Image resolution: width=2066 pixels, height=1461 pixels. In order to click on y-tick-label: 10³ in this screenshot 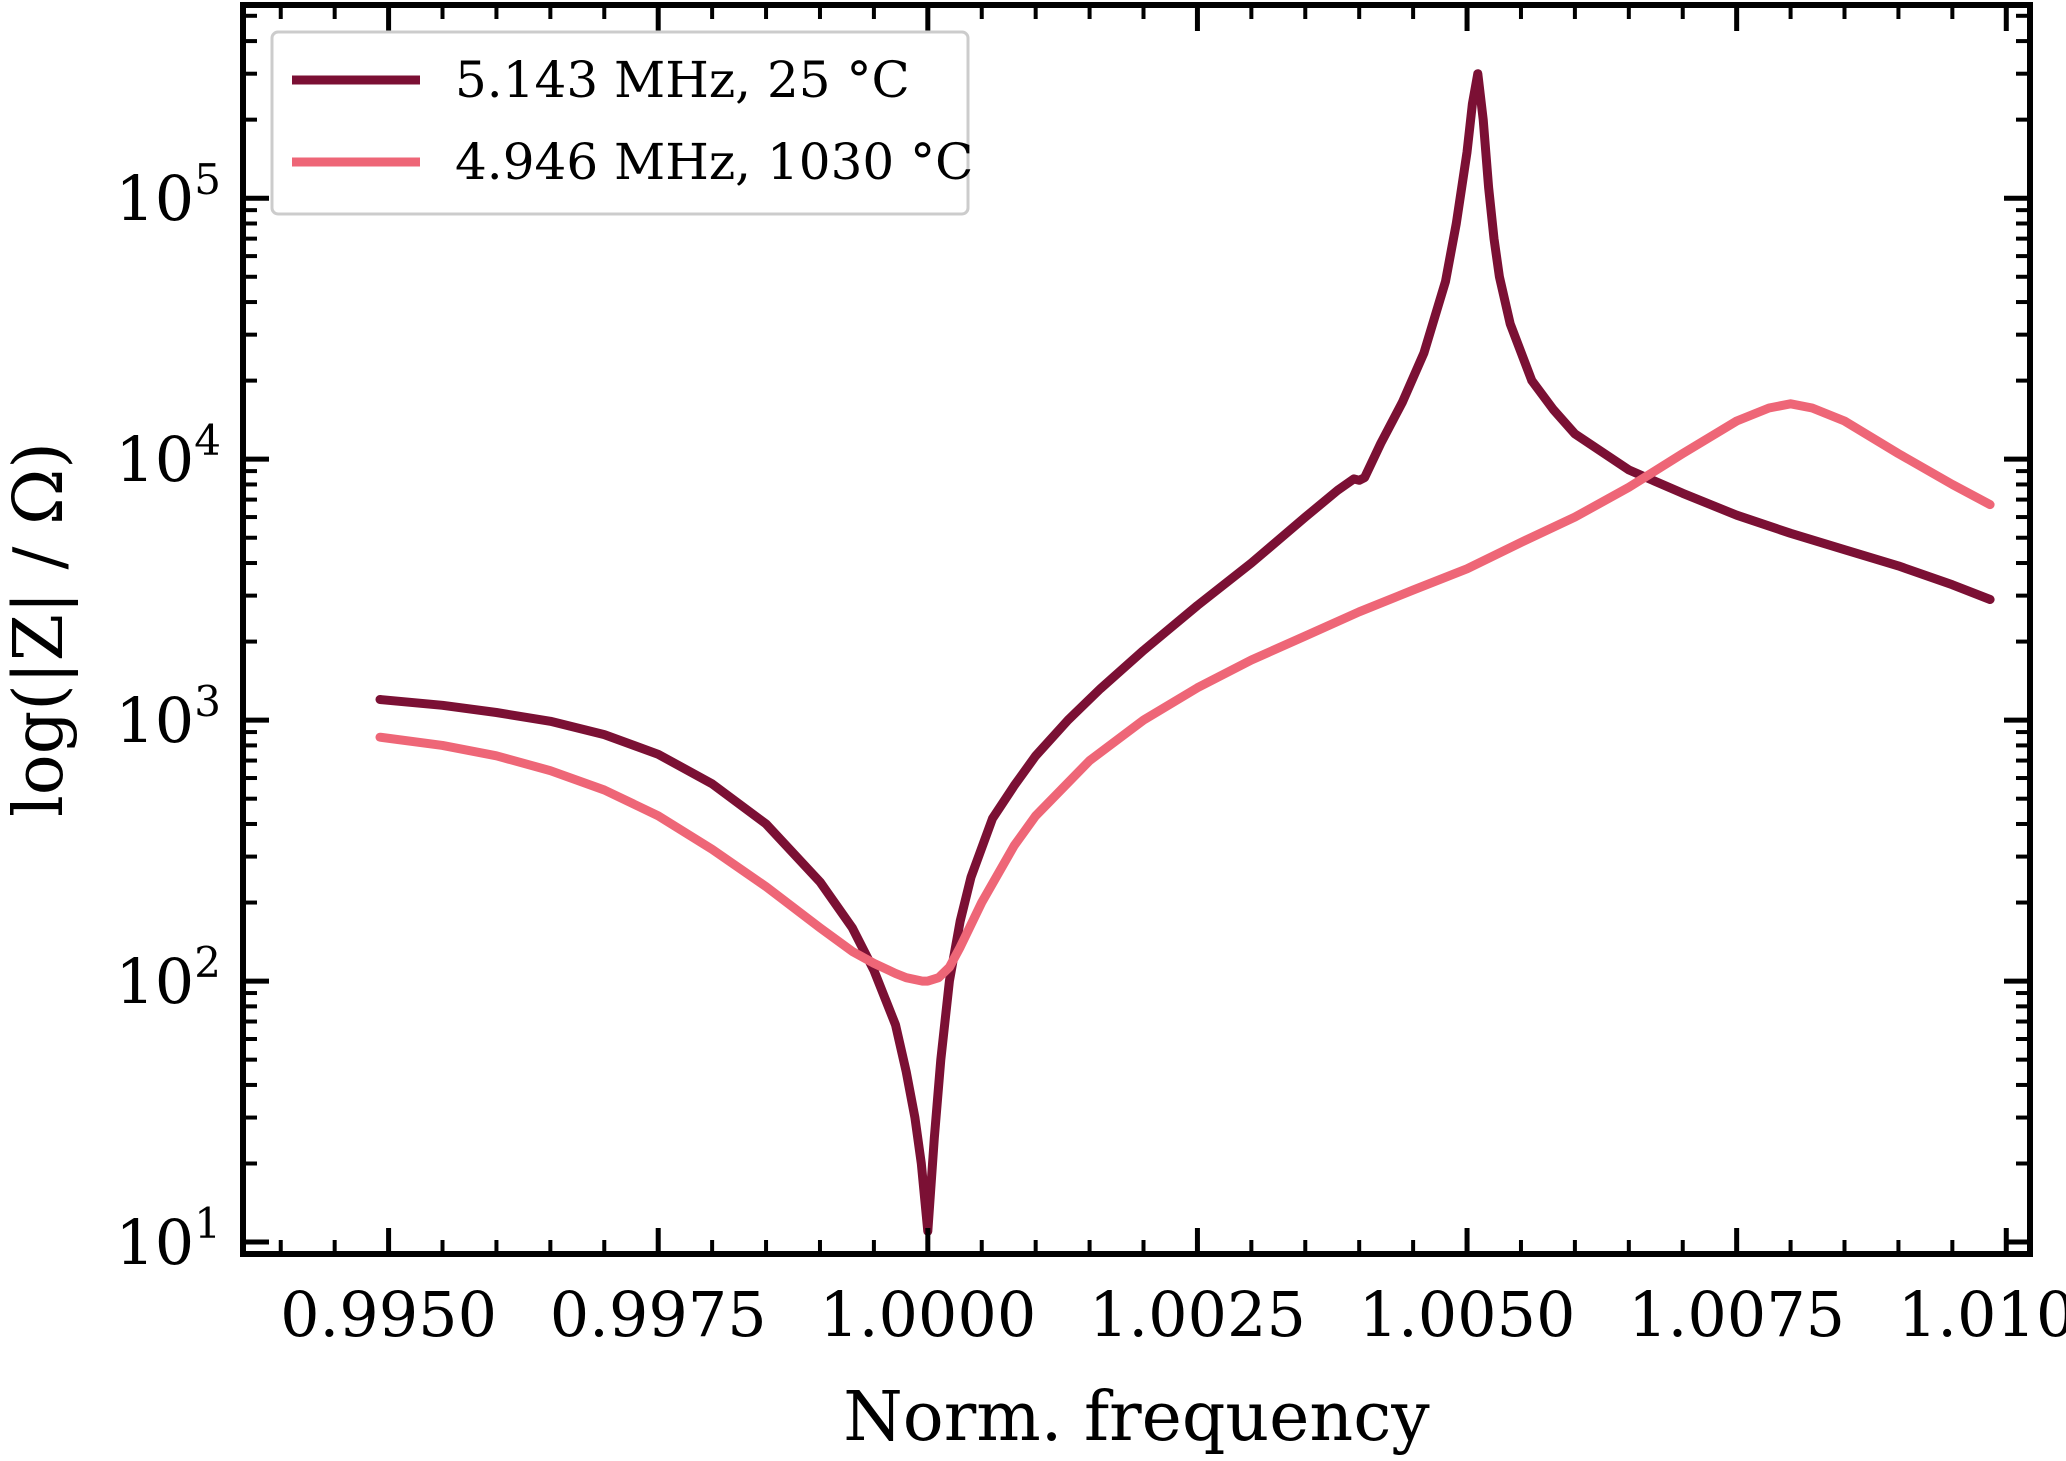, I will do `click(168, 717)`.